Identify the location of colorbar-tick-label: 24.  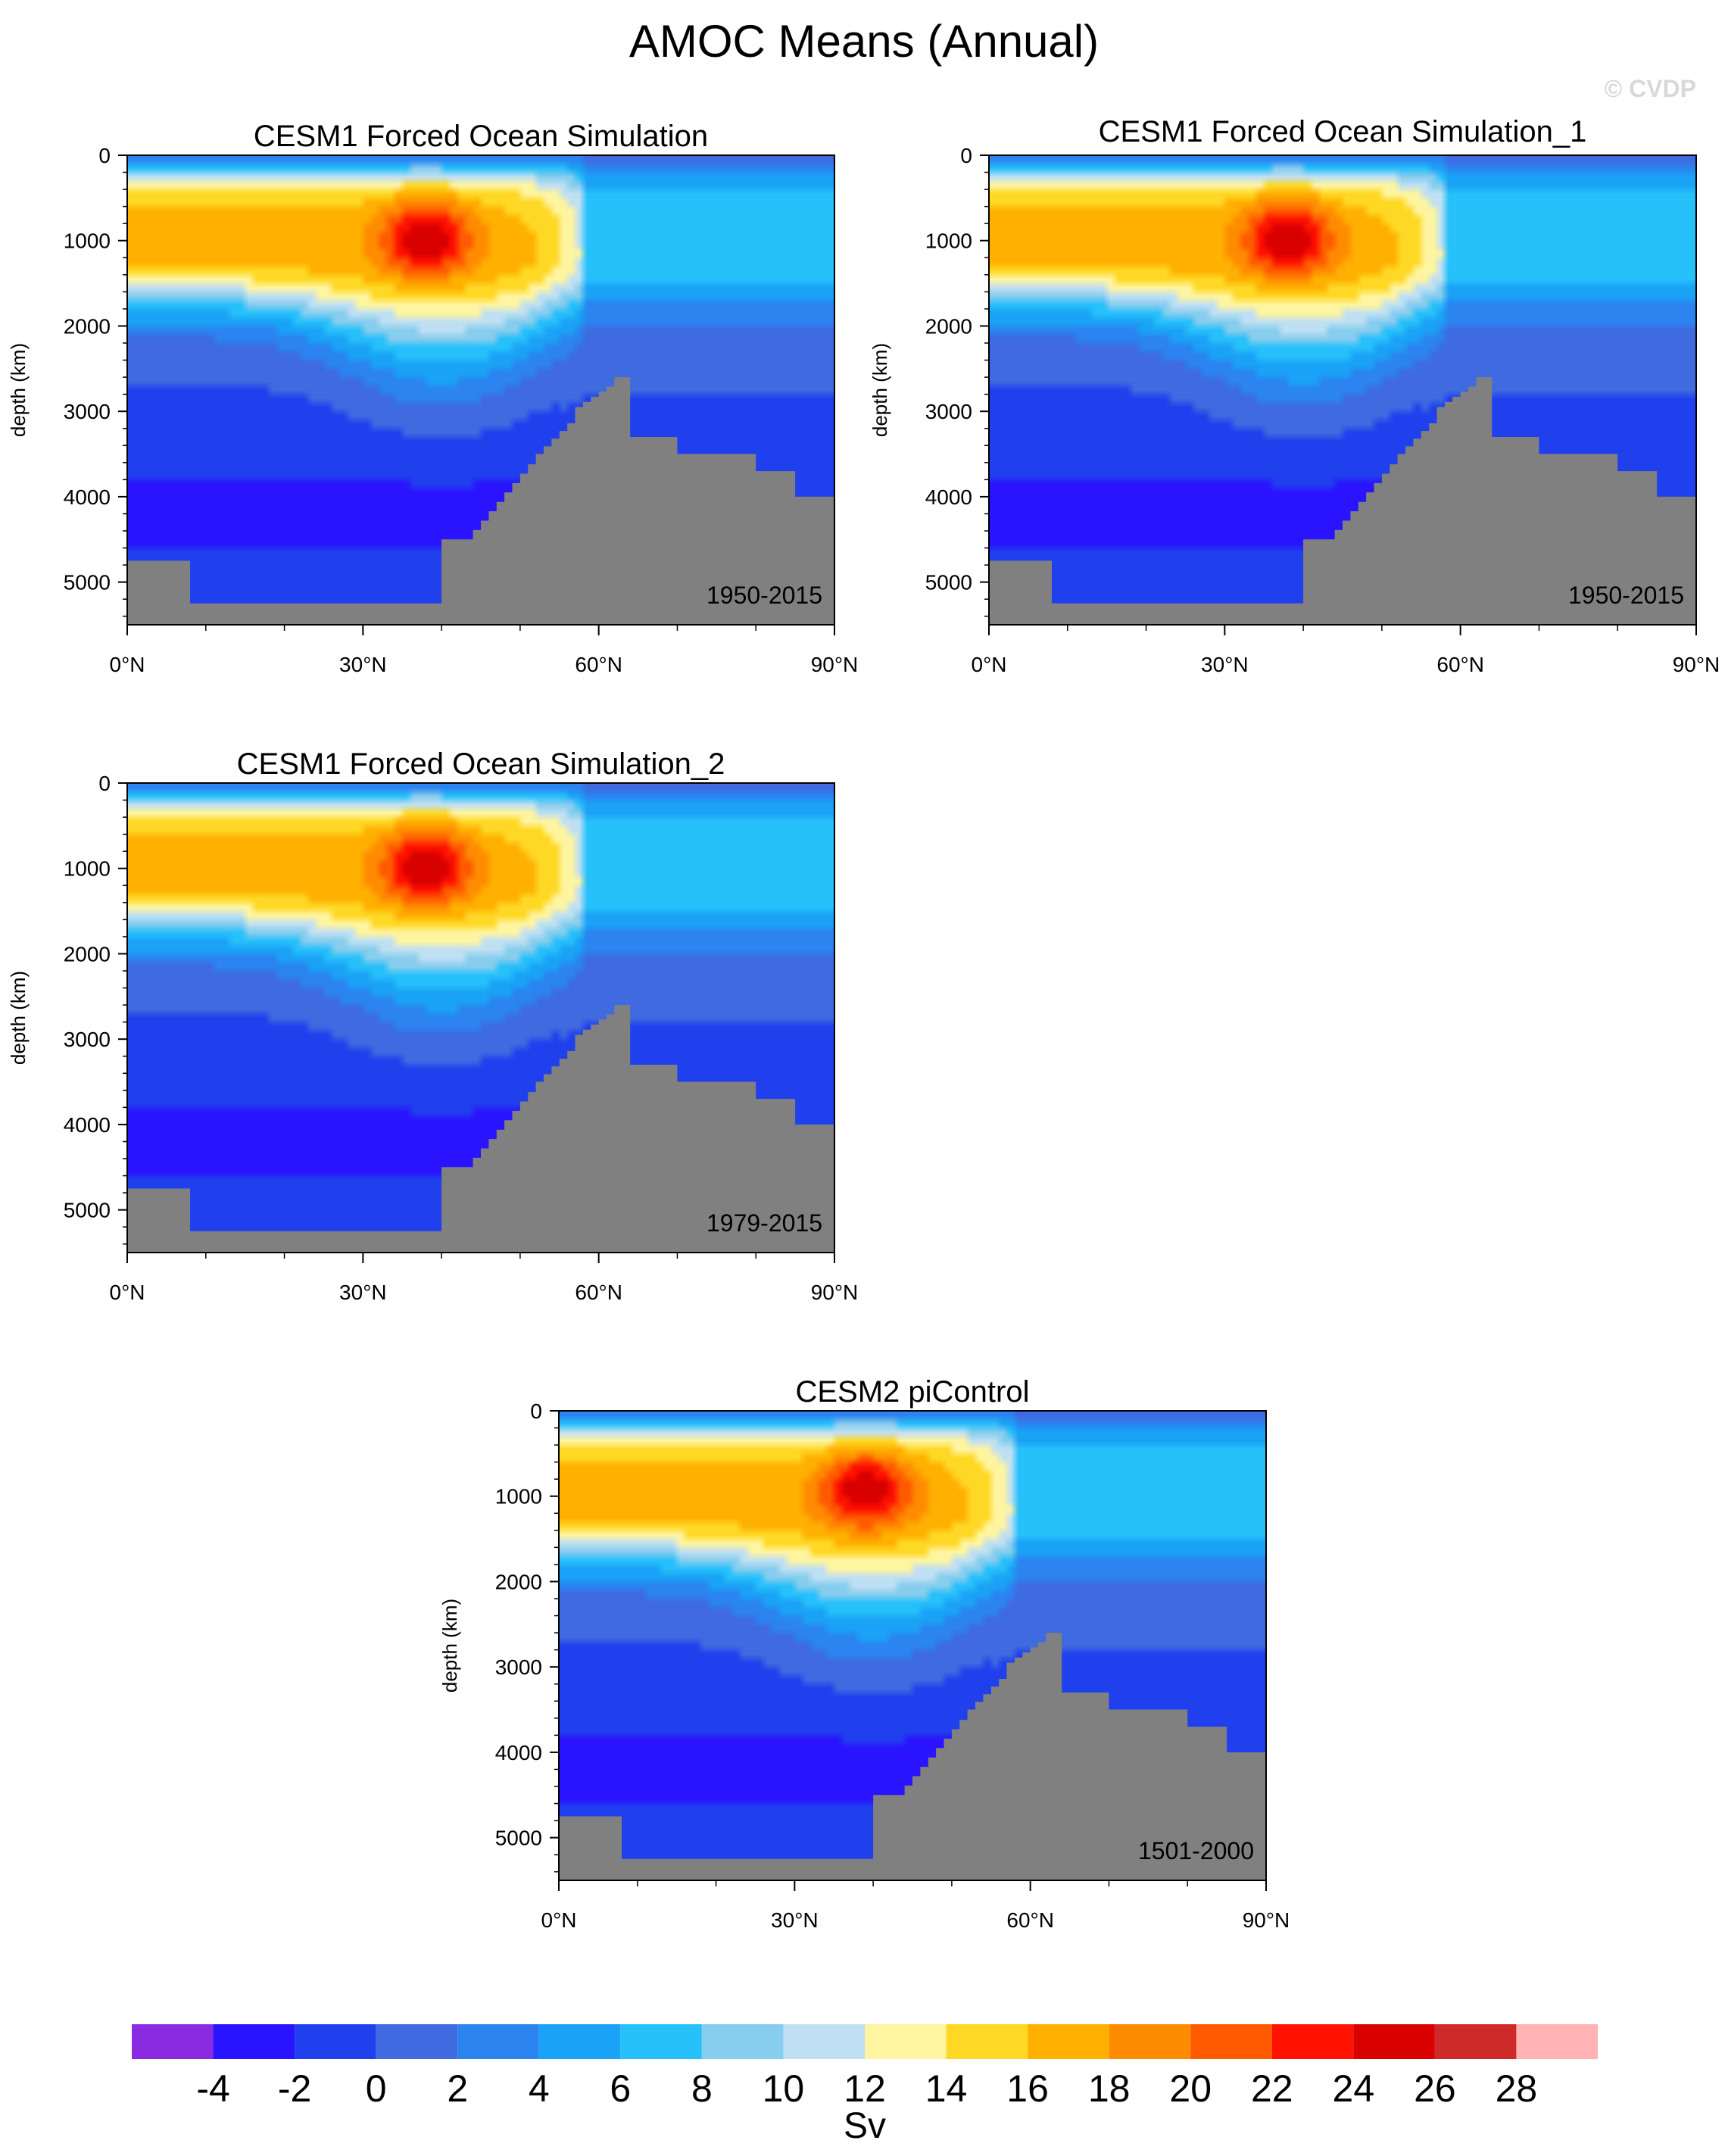
(1354, 2088).